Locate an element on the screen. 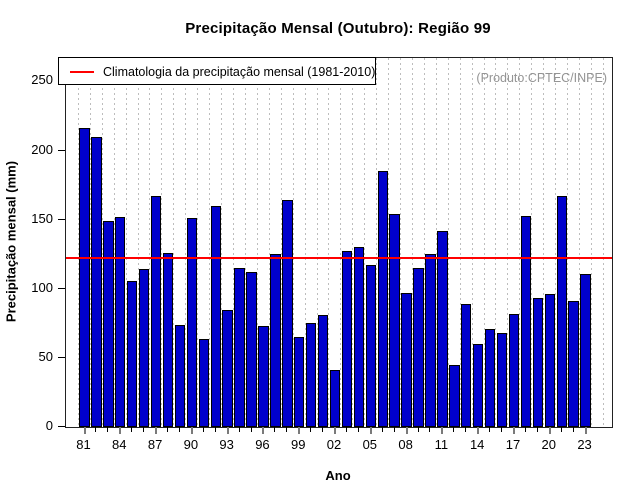 Image resolution: width=640 pixels, height=500 pixels. chart-title: Precipitação Mensal (Outubro): Região 99 is located at coordinates (338, 28).